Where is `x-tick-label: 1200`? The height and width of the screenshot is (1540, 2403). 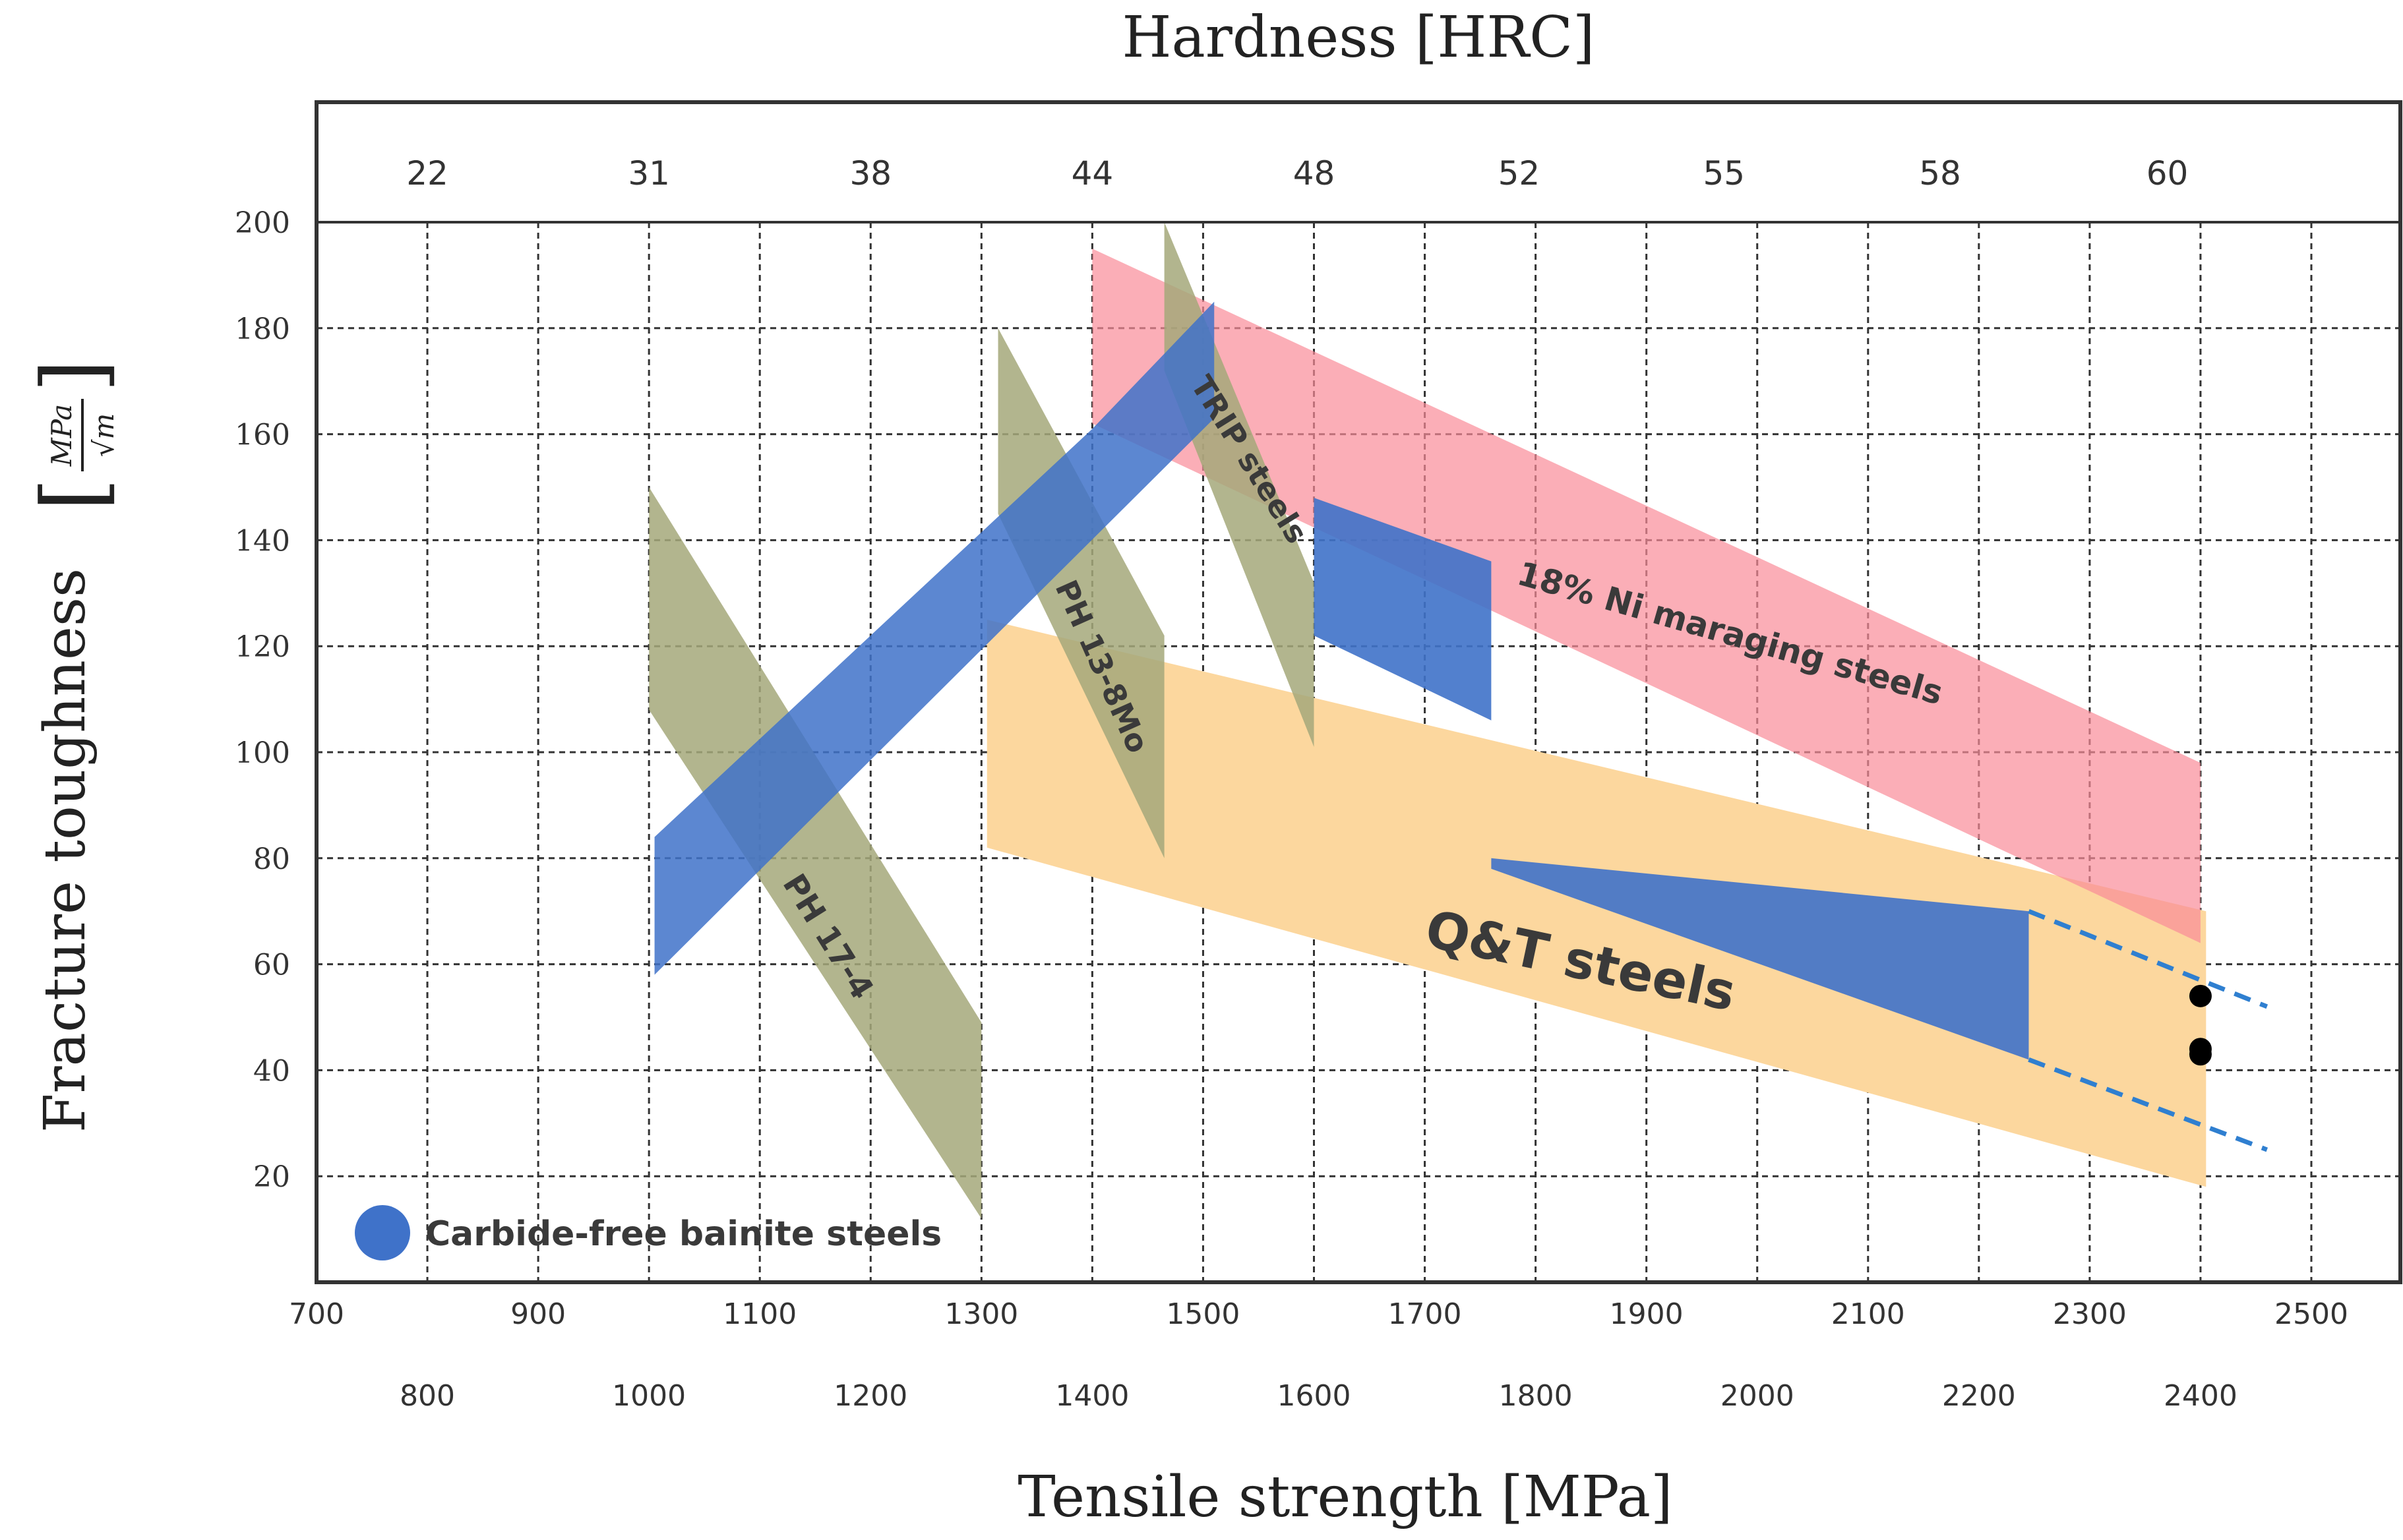
x-tick-label: 1200 is located at coordinates (870, 1396).